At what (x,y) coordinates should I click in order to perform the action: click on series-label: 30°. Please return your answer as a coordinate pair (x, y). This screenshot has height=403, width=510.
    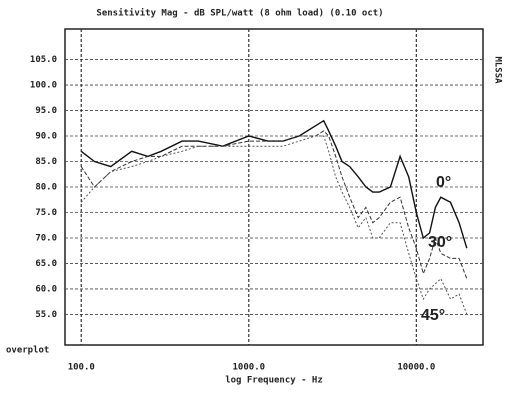
    Looking at the image, I should click on (440, 242).